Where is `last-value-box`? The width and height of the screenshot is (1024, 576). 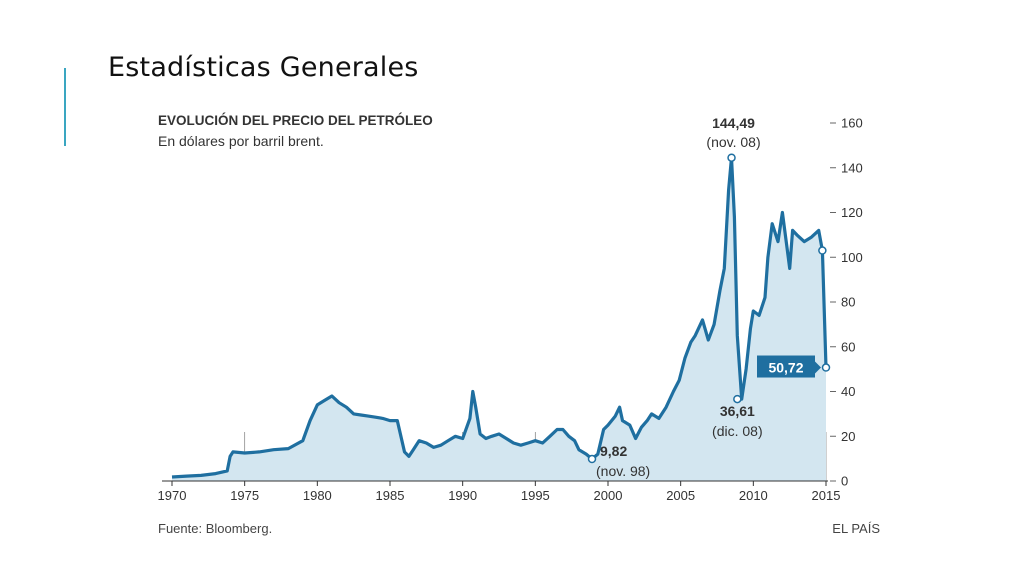
last-value-box is located at coordinates (786, 366).